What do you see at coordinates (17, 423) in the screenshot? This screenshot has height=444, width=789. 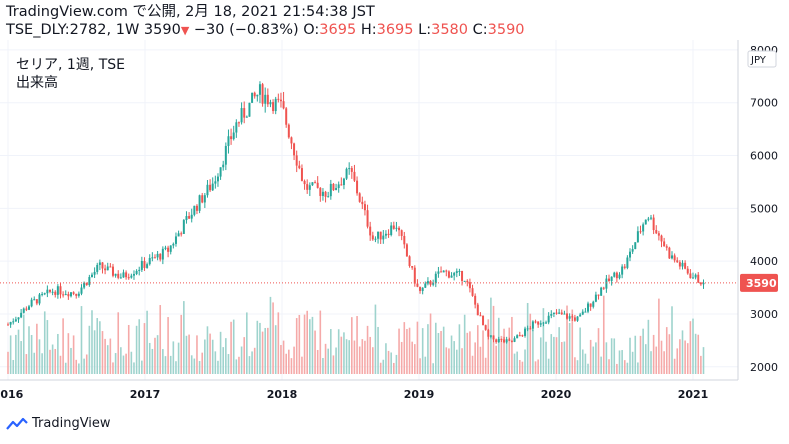 I see `tradingview-logo-icon` at bounding box center [17, 423].